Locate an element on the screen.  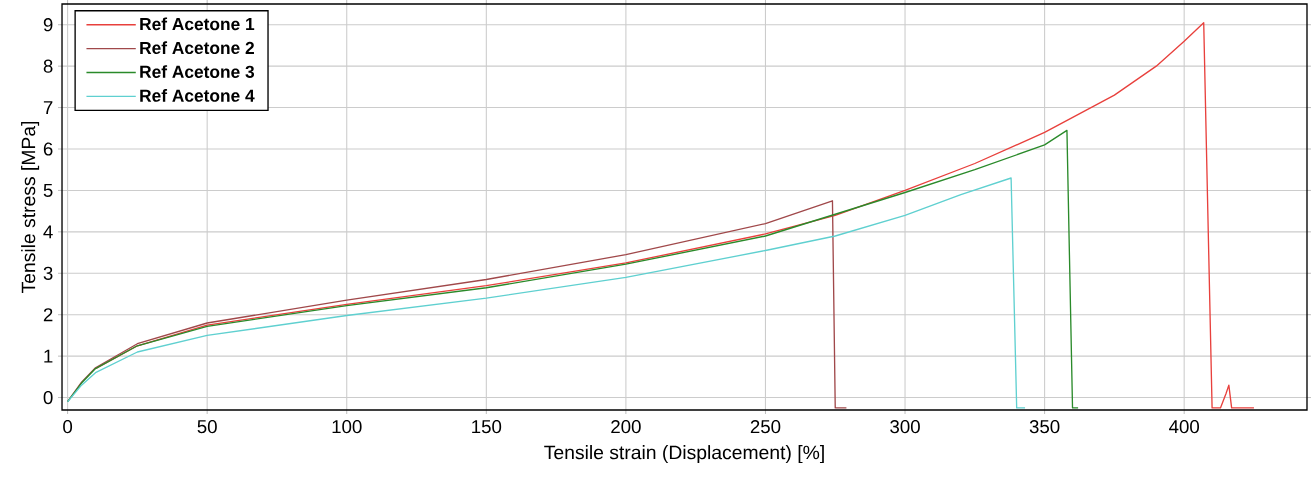
x-tick-label: 350 is located at coordinates (1044, 427).